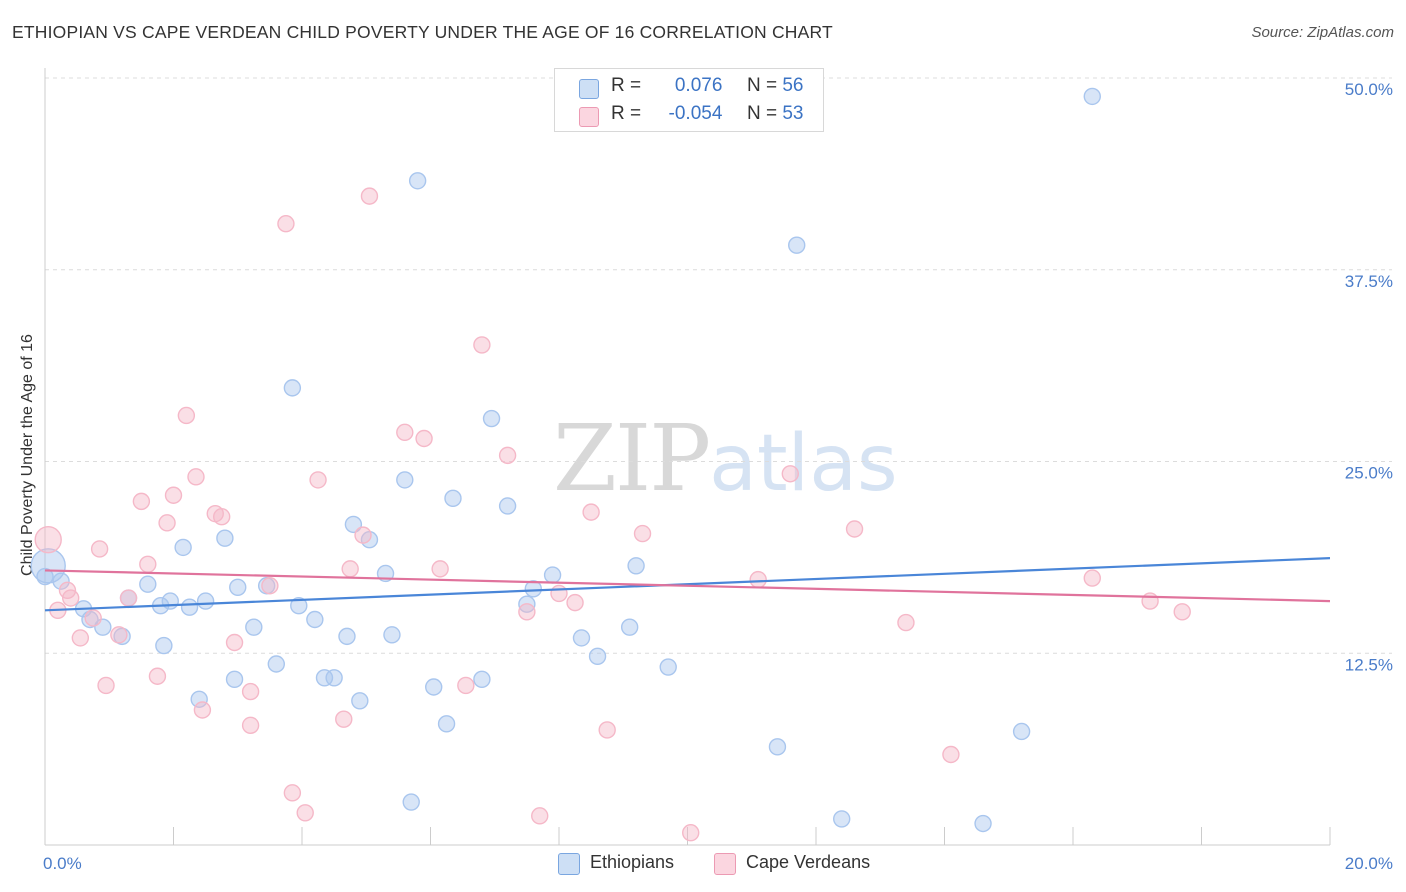  Describe the element at coordinates (589, 117) in the screenshot. I see `legend-swatch-cape-verdeans` at that location.